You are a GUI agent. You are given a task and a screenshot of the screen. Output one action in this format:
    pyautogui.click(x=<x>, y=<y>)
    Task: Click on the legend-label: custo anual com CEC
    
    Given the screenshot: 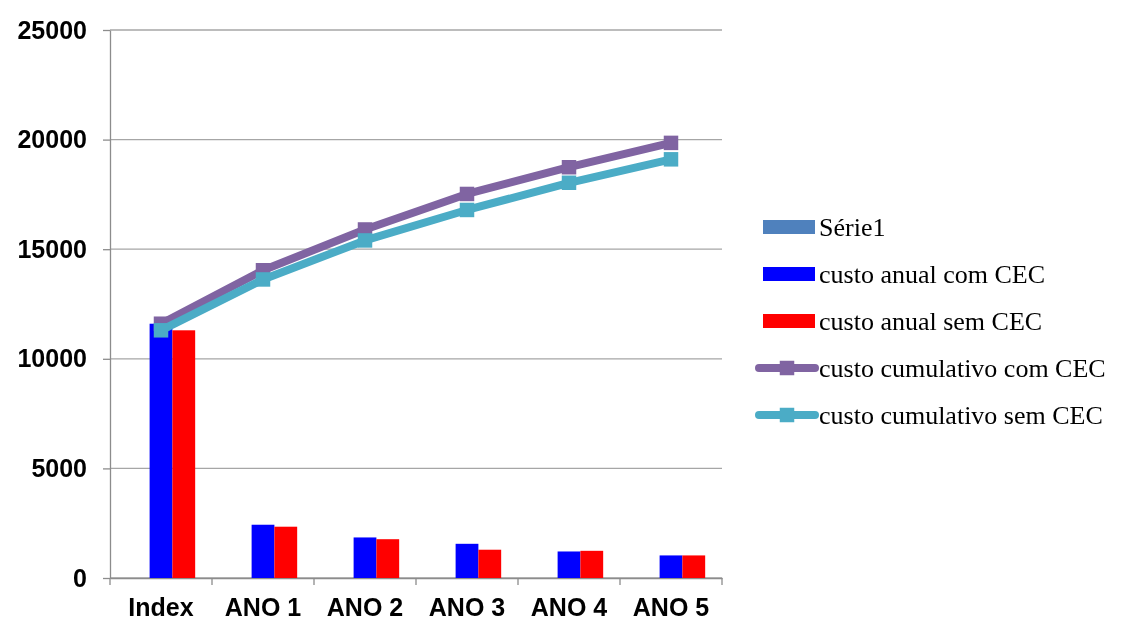 What is the action you would take?
    pyautogui.click(x=932, y=275)
    